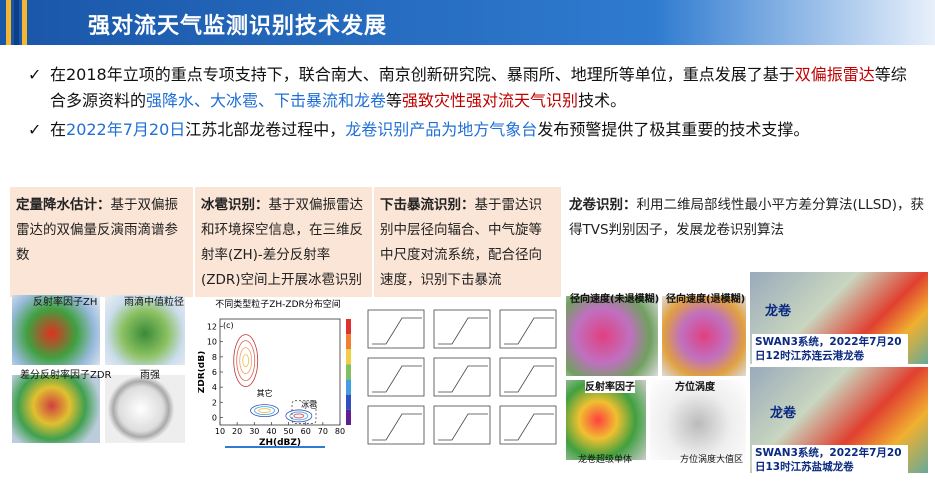 The image size is (935, 492). What do you see at coordinates (214, 387) in the screenshot?
I see `y-tick-label: 4` at bounding box center [214, 387].